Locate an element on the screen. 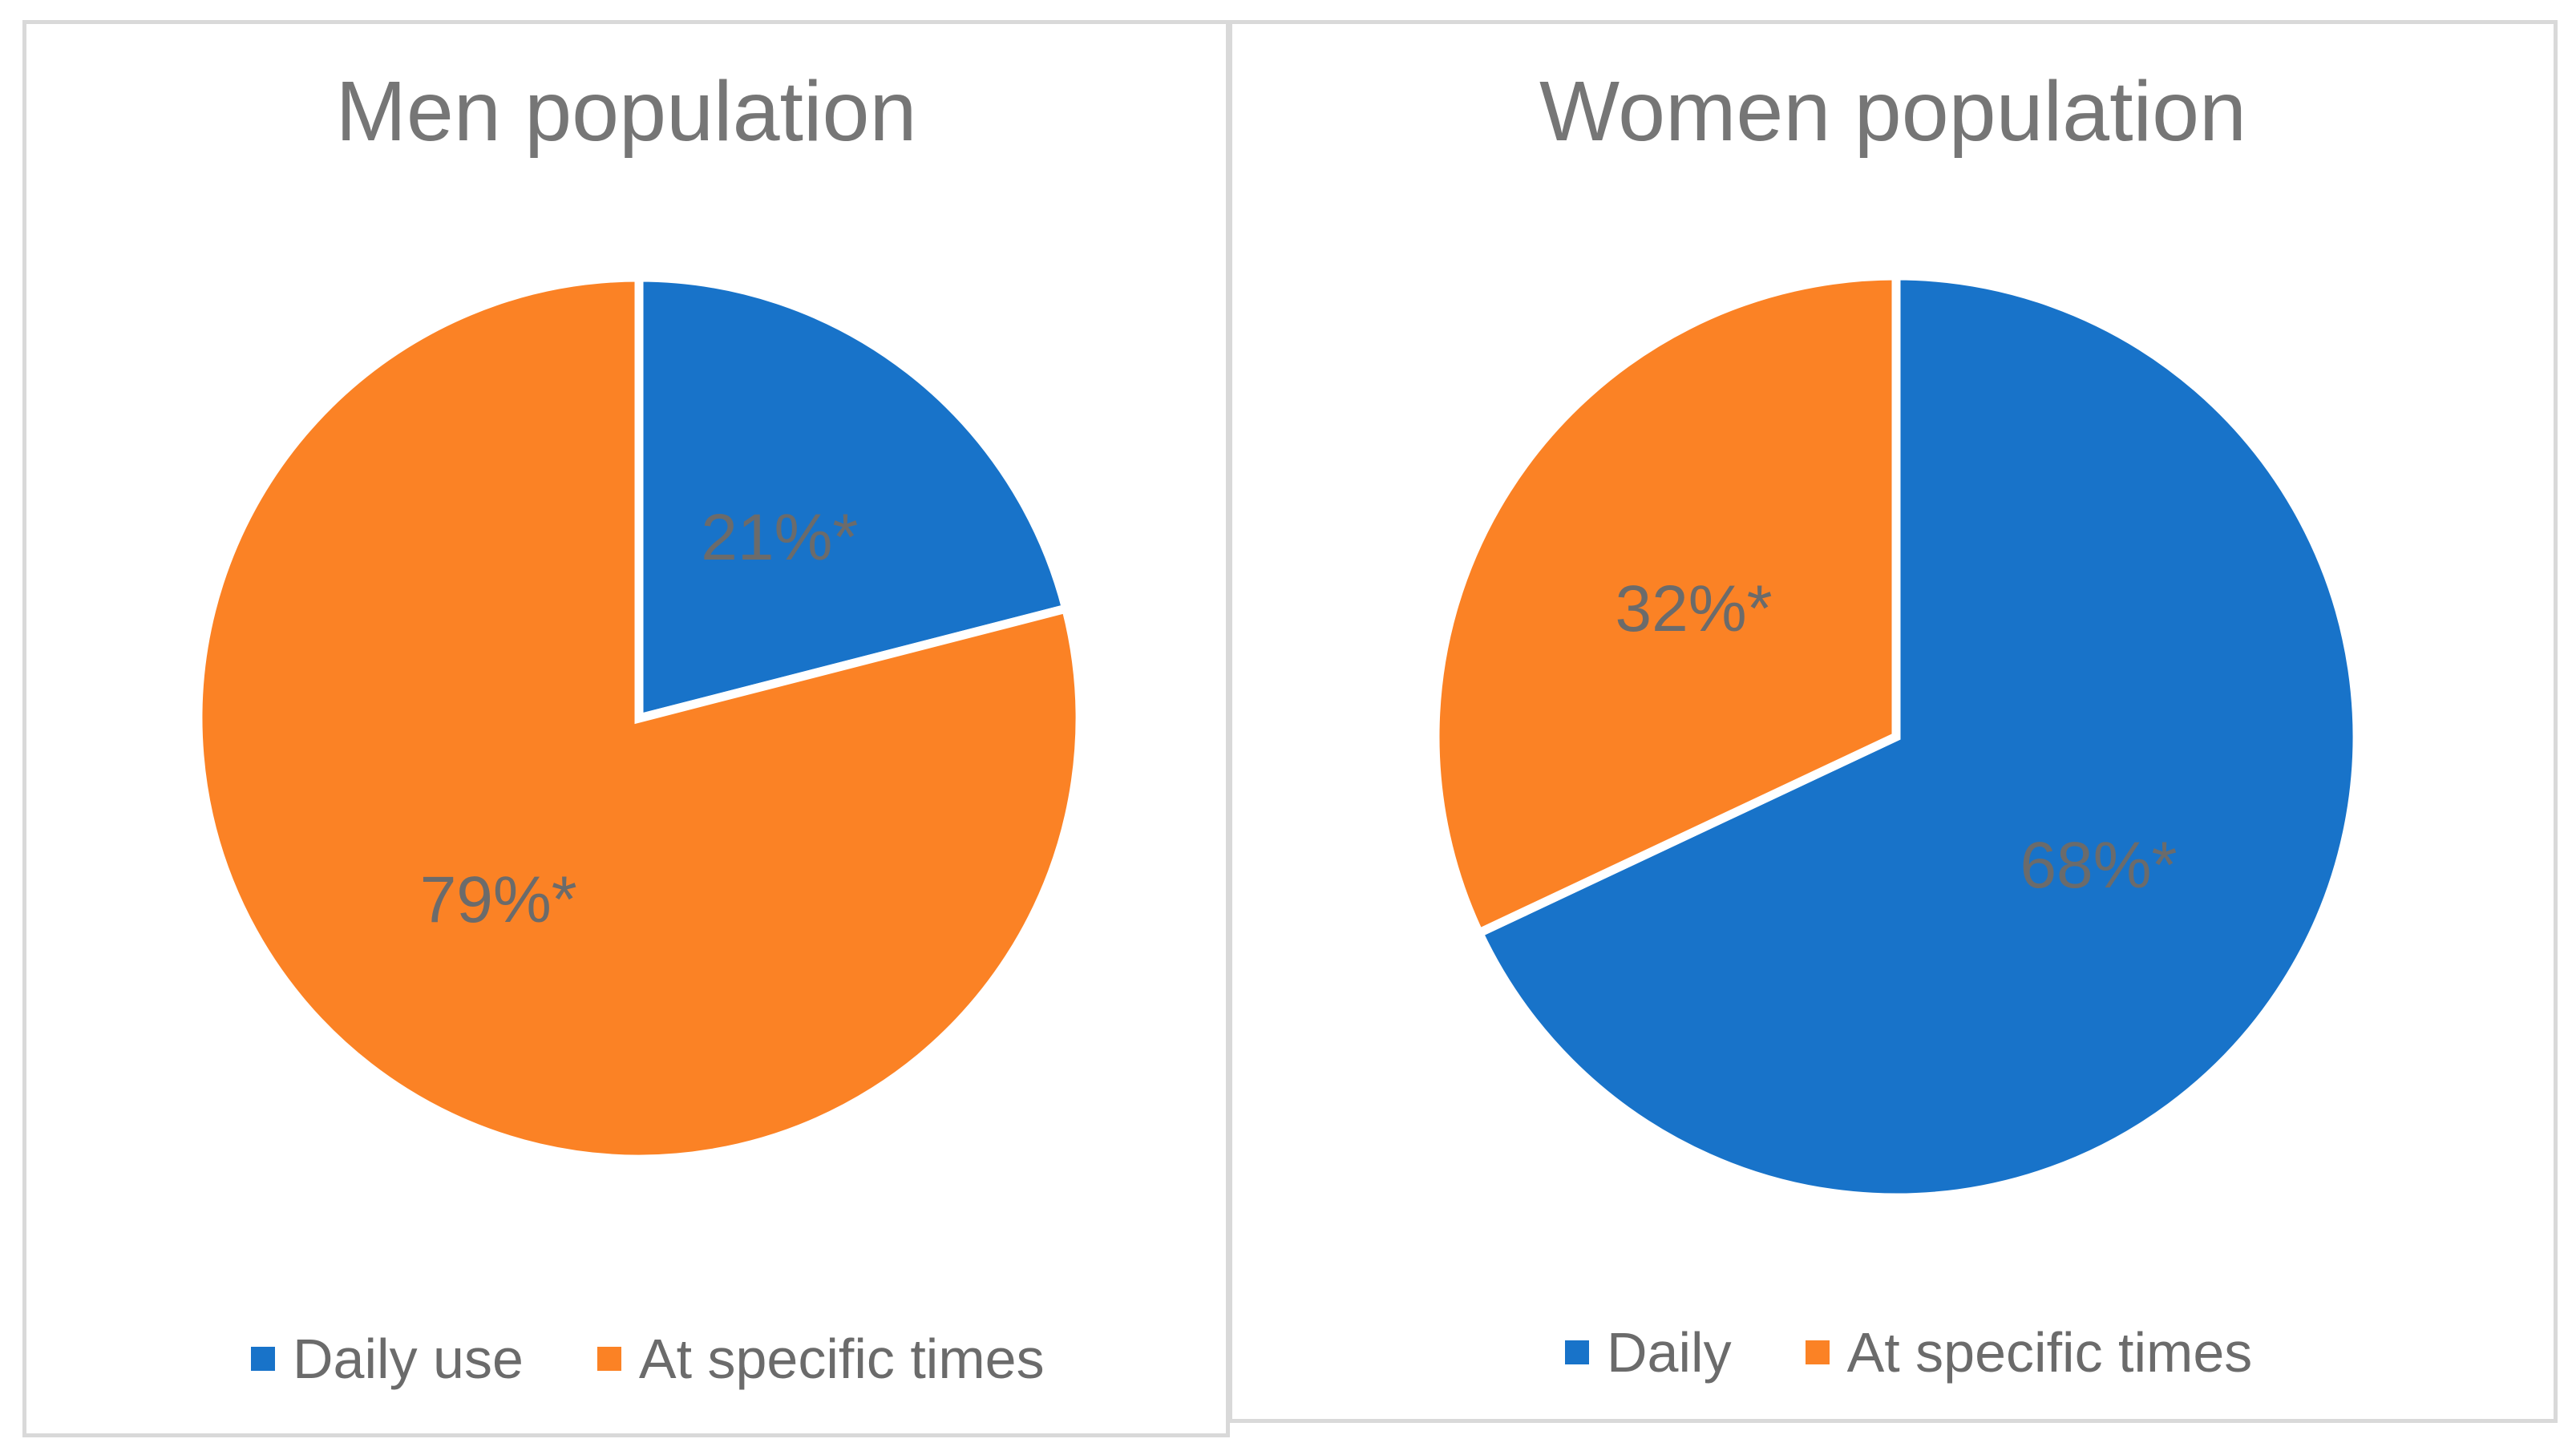 The width and height of the screenshot is (2576, 1455). men-legend-item-specific: At specific times is located at coordinates (820, 1359).